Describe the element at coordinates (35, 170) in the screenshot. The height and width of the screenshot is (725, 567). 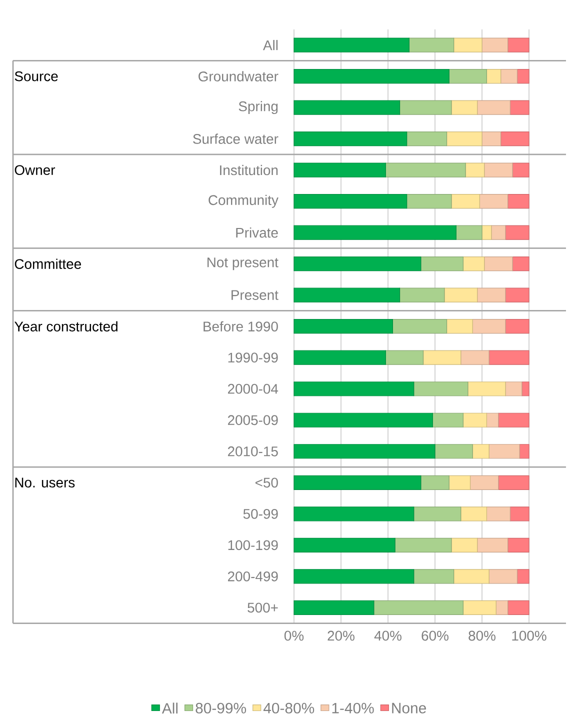
I see `text: Owner` at that location.